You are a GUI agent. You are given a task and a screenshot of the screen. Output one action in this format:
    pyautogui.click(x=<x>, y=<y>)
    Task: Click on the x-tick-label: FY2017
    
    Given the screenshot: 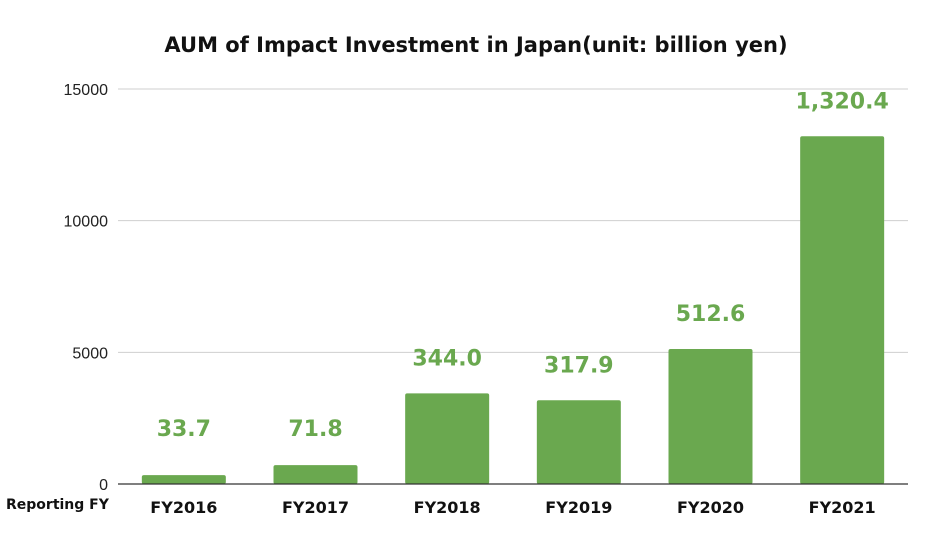 What is the action you would take?
    pyautogui.click(x=315, y=507)
    